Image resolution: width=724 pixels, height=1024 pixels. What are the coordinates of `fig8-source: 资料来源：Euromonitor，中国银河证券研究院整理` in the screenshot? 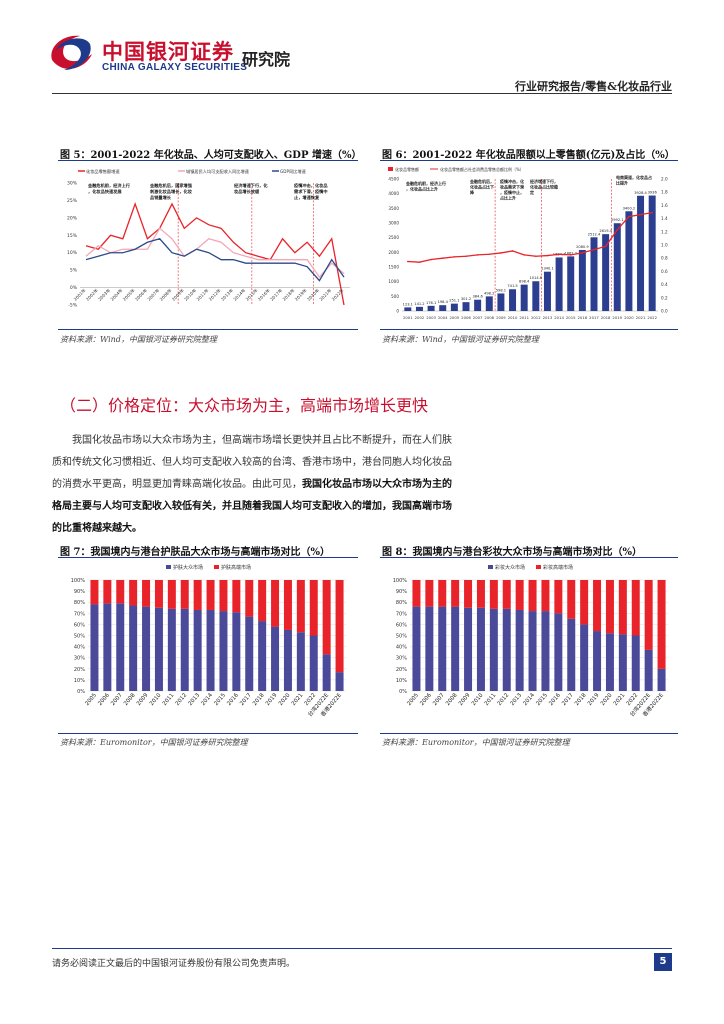 It's located at (476, 742).